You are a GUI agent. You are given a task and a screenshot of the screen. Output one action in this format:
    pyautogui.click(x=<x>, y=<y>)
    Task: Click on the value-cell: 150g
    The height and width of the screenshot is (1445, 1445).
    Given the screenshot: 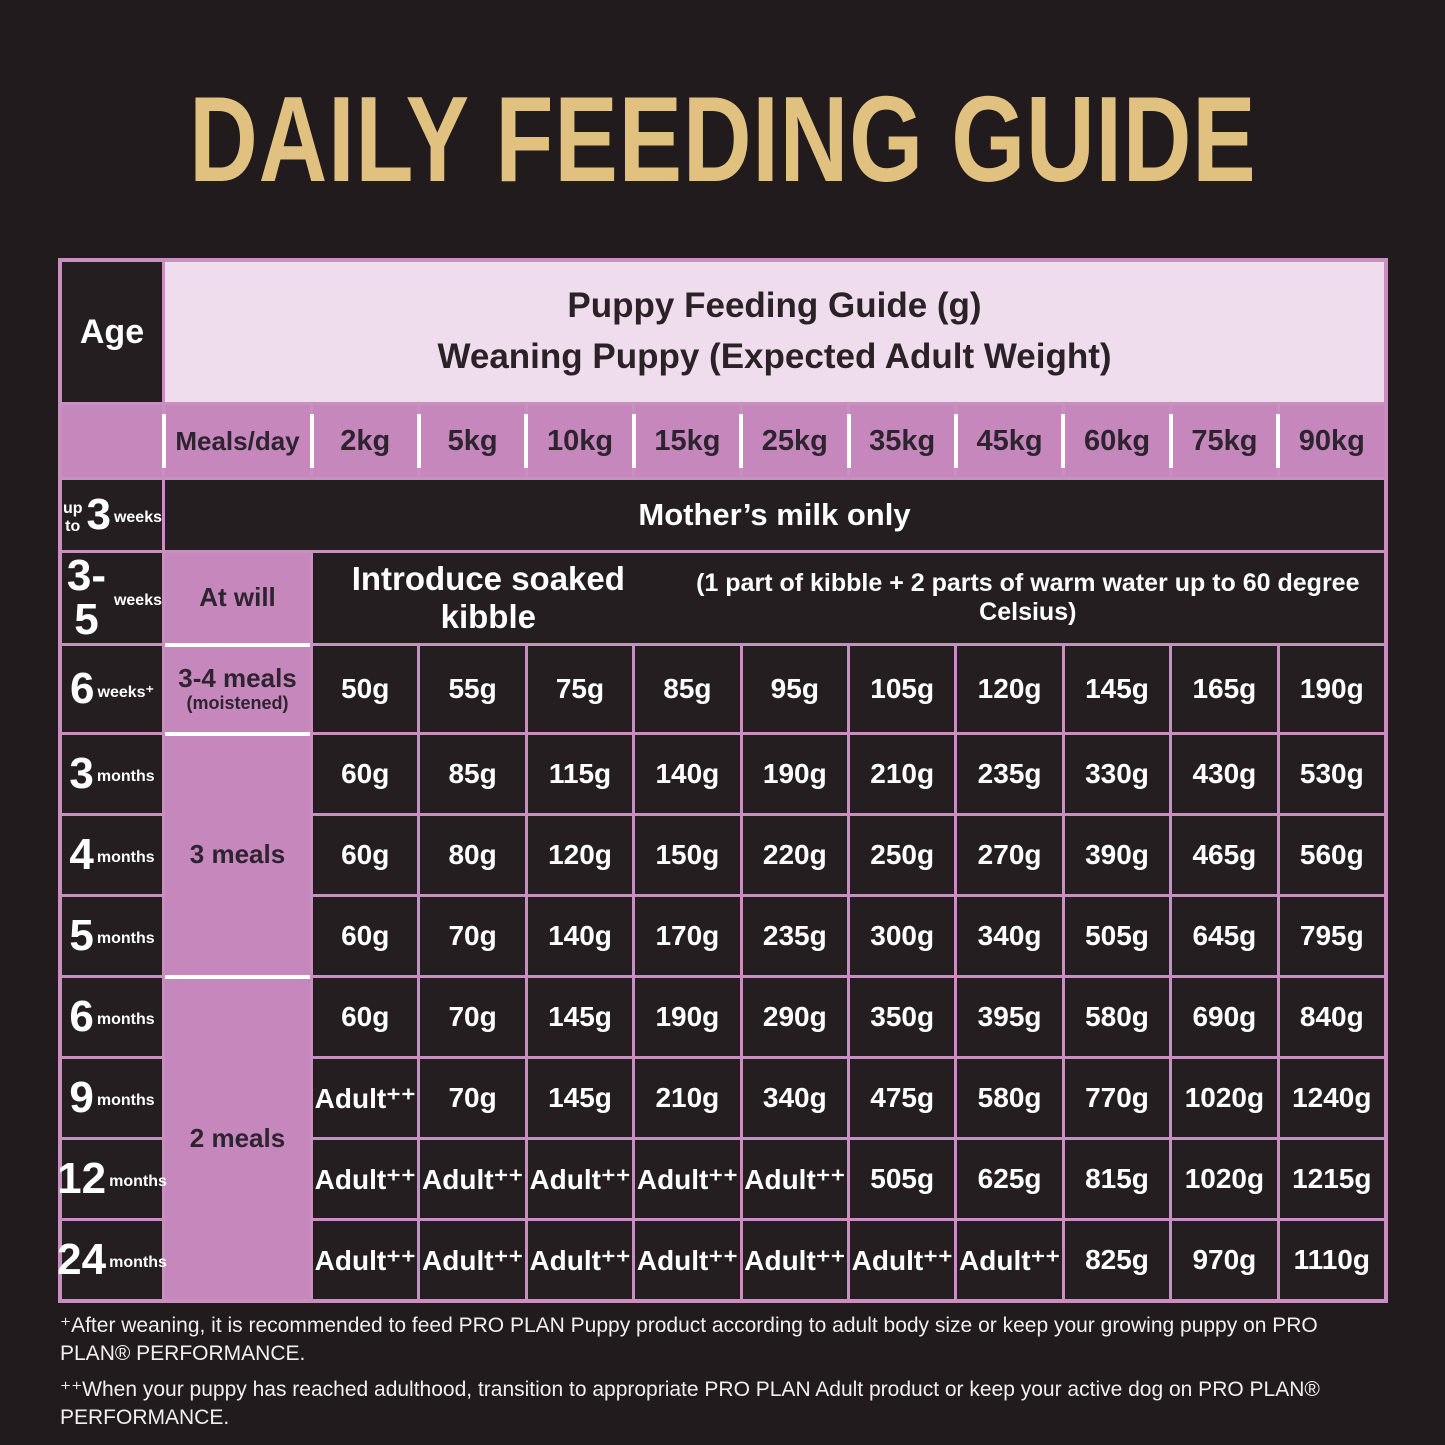 What is the action you would take?
    pyautogui.click(x=687, y=855)
    